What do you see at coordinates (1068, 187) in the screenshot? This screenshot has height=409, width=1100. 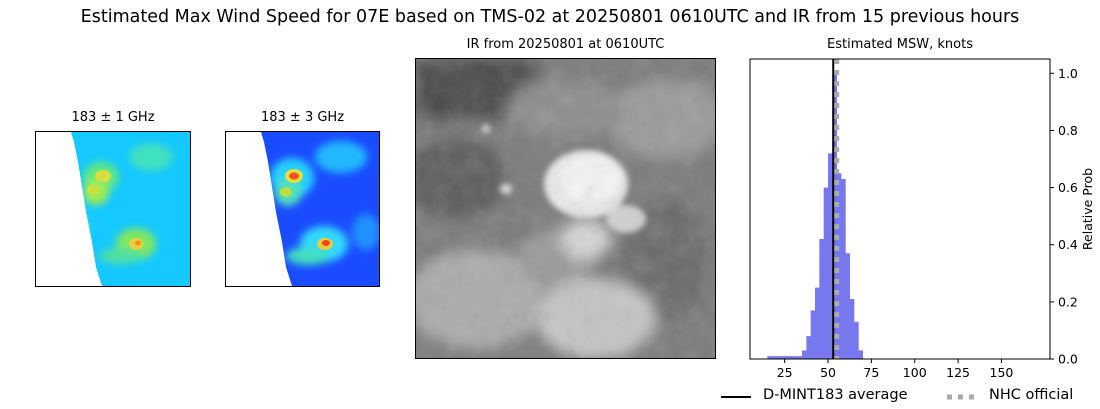 I see `y-tick-label: 0.6` at bounding box center [1068, 187].